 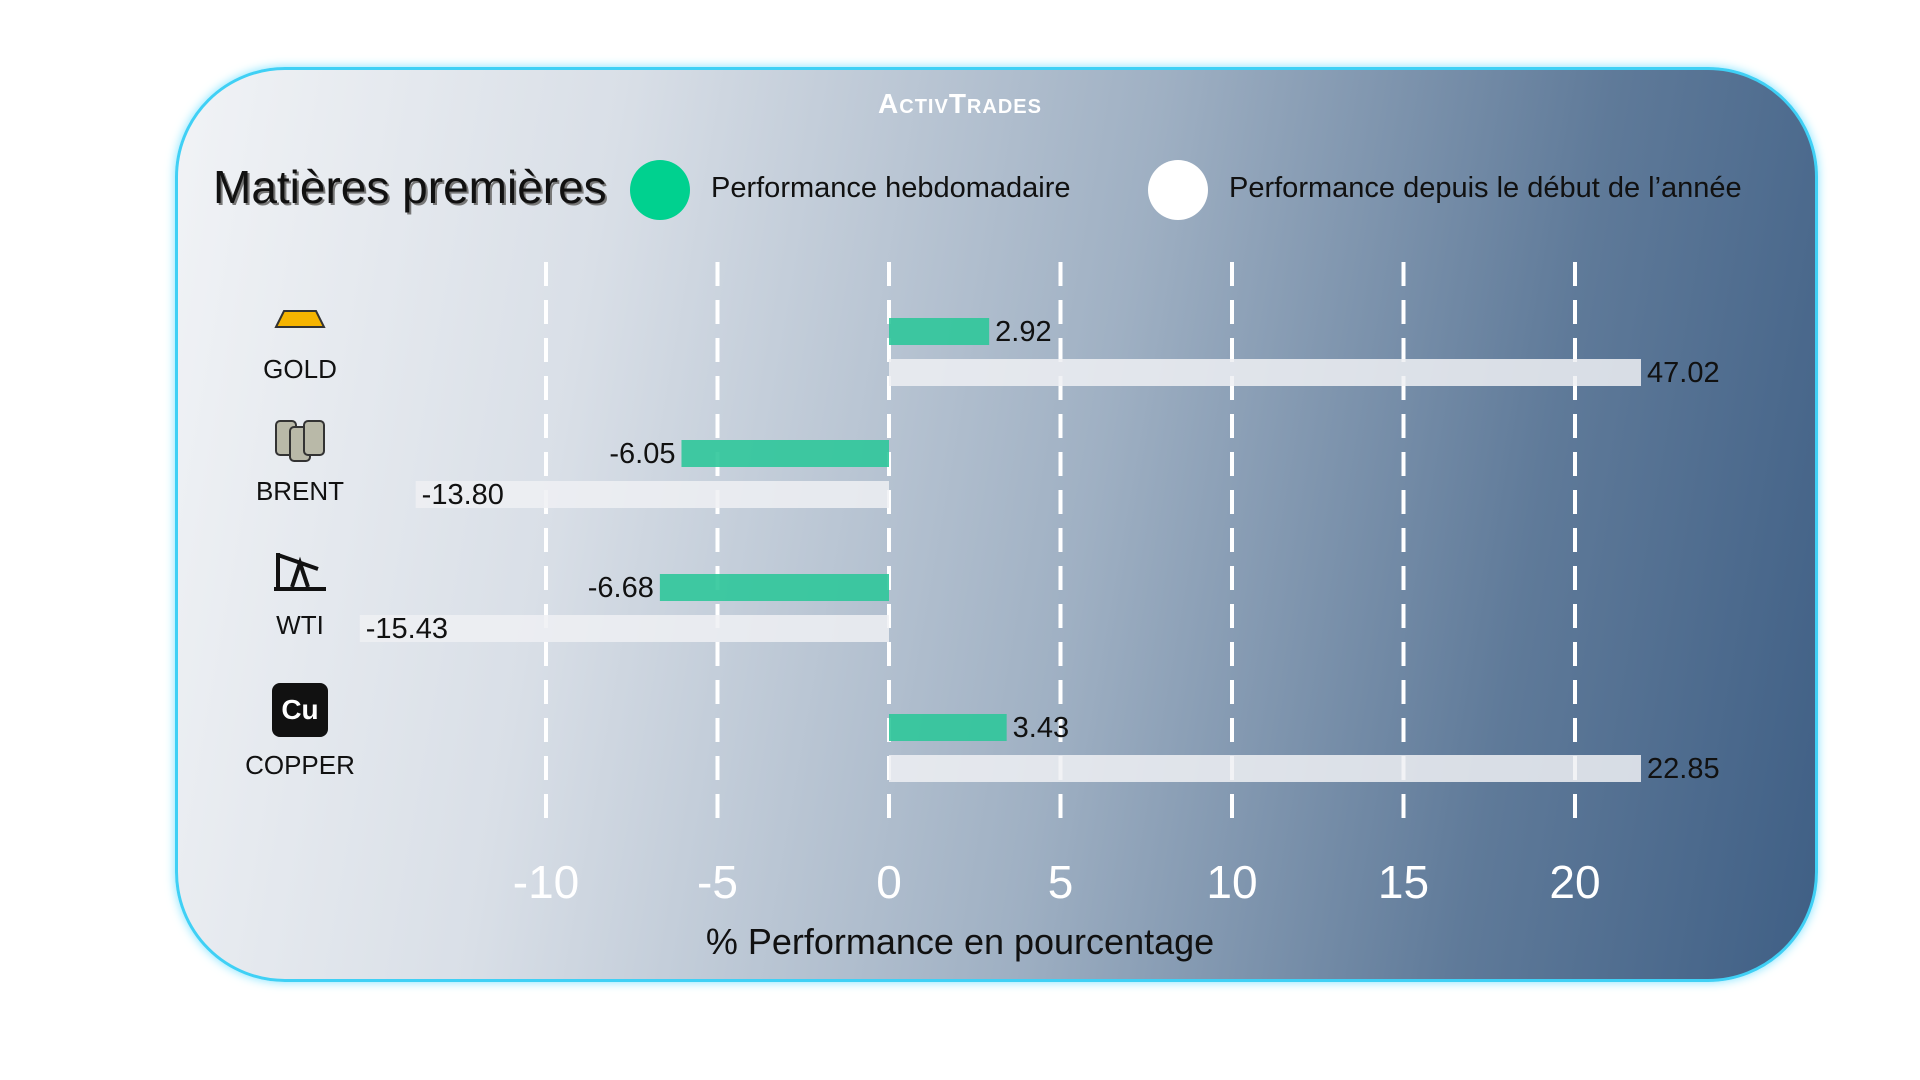 What do you see at coordinates (960, 103) in the screenshot?
I see `activtrades-logo: ActivTrades` at bounding box center [960, 103].